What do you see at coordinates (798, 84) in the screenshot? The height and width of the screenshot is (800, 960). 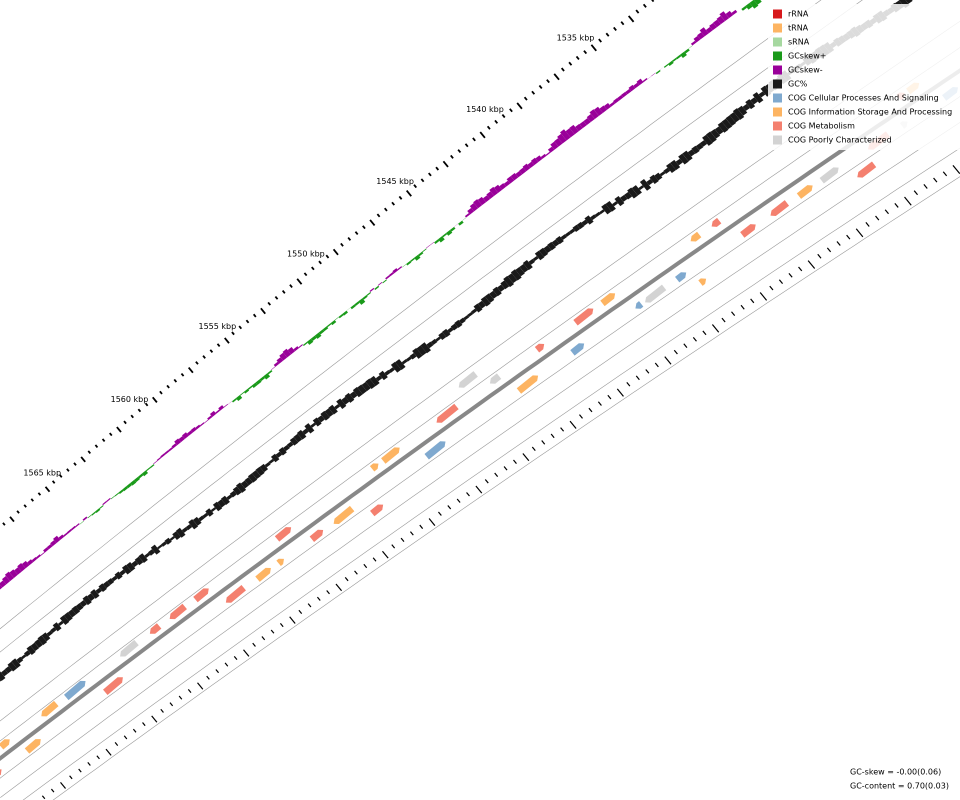 I see `legend-label: GC%` at bounding box center [798, 84].